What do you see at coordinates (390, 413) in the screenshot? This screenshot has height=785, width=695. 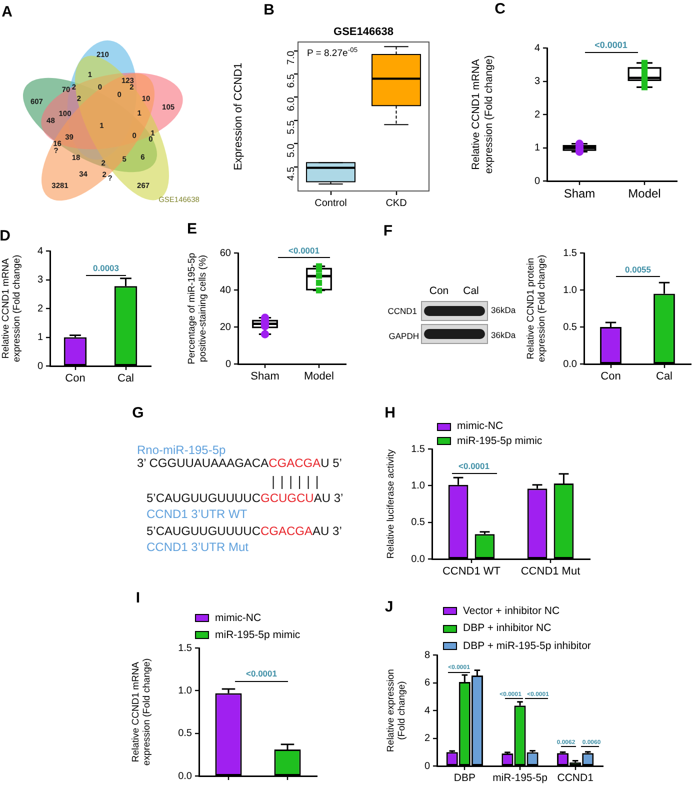 I see `text: H` at bounding box center [390, 413].